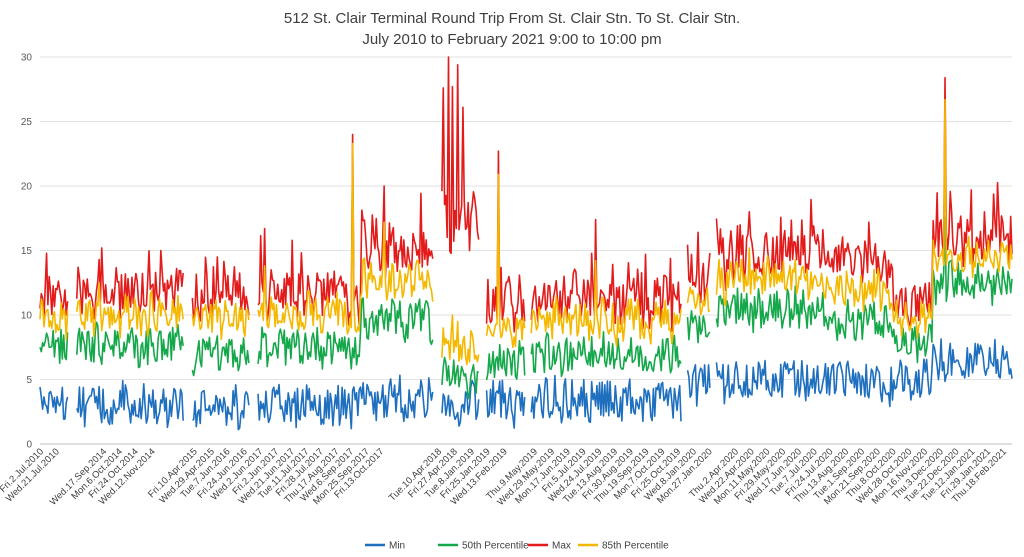 The width and height of the screenshot is (1024, 557). Describe the element at coordinates (29, 445) in the screenshot. I see `y-tick-label: 0` at that location.